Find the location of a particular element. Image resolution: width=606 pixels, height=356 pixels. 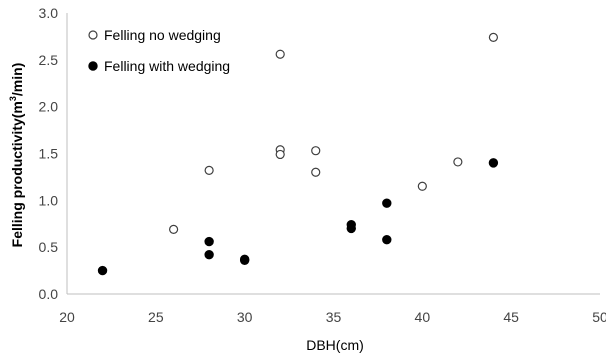

x-tick-labels: 20 25 30 35 40 45 50 is located at coordinates (332, 317).